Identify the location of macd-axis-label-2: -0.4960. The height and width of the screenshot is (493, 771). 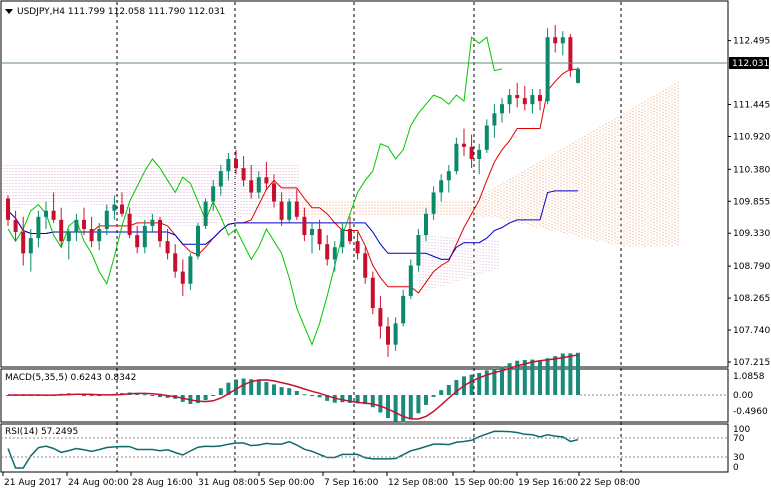
(750, 412).